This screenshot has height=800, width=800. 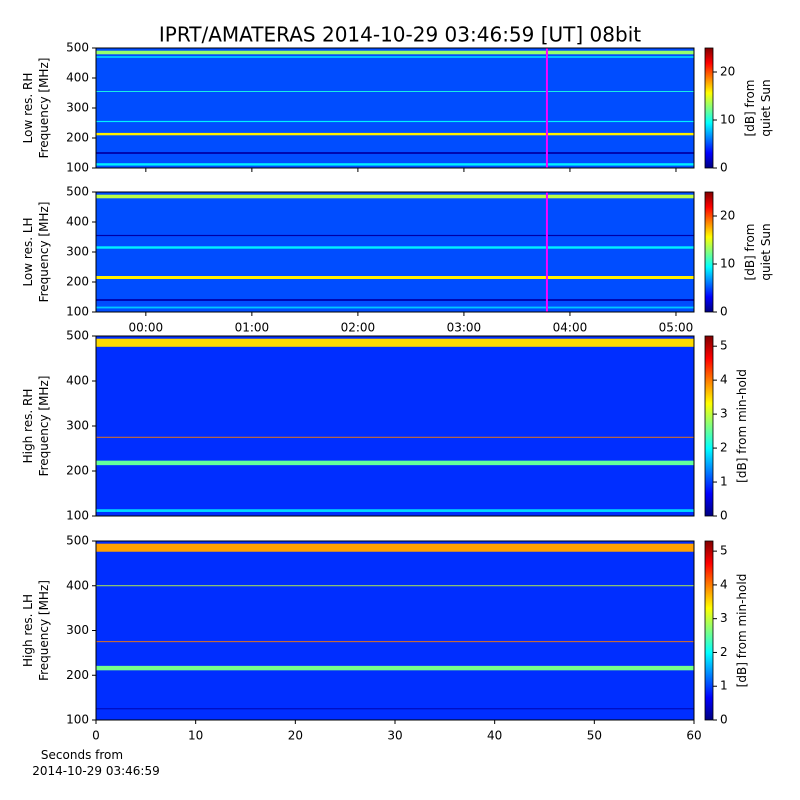 What do you see at coordinates (28, 251) in the screenshot?
I see `y-label-line: Low res. LH` at bounding box center [28, 251].